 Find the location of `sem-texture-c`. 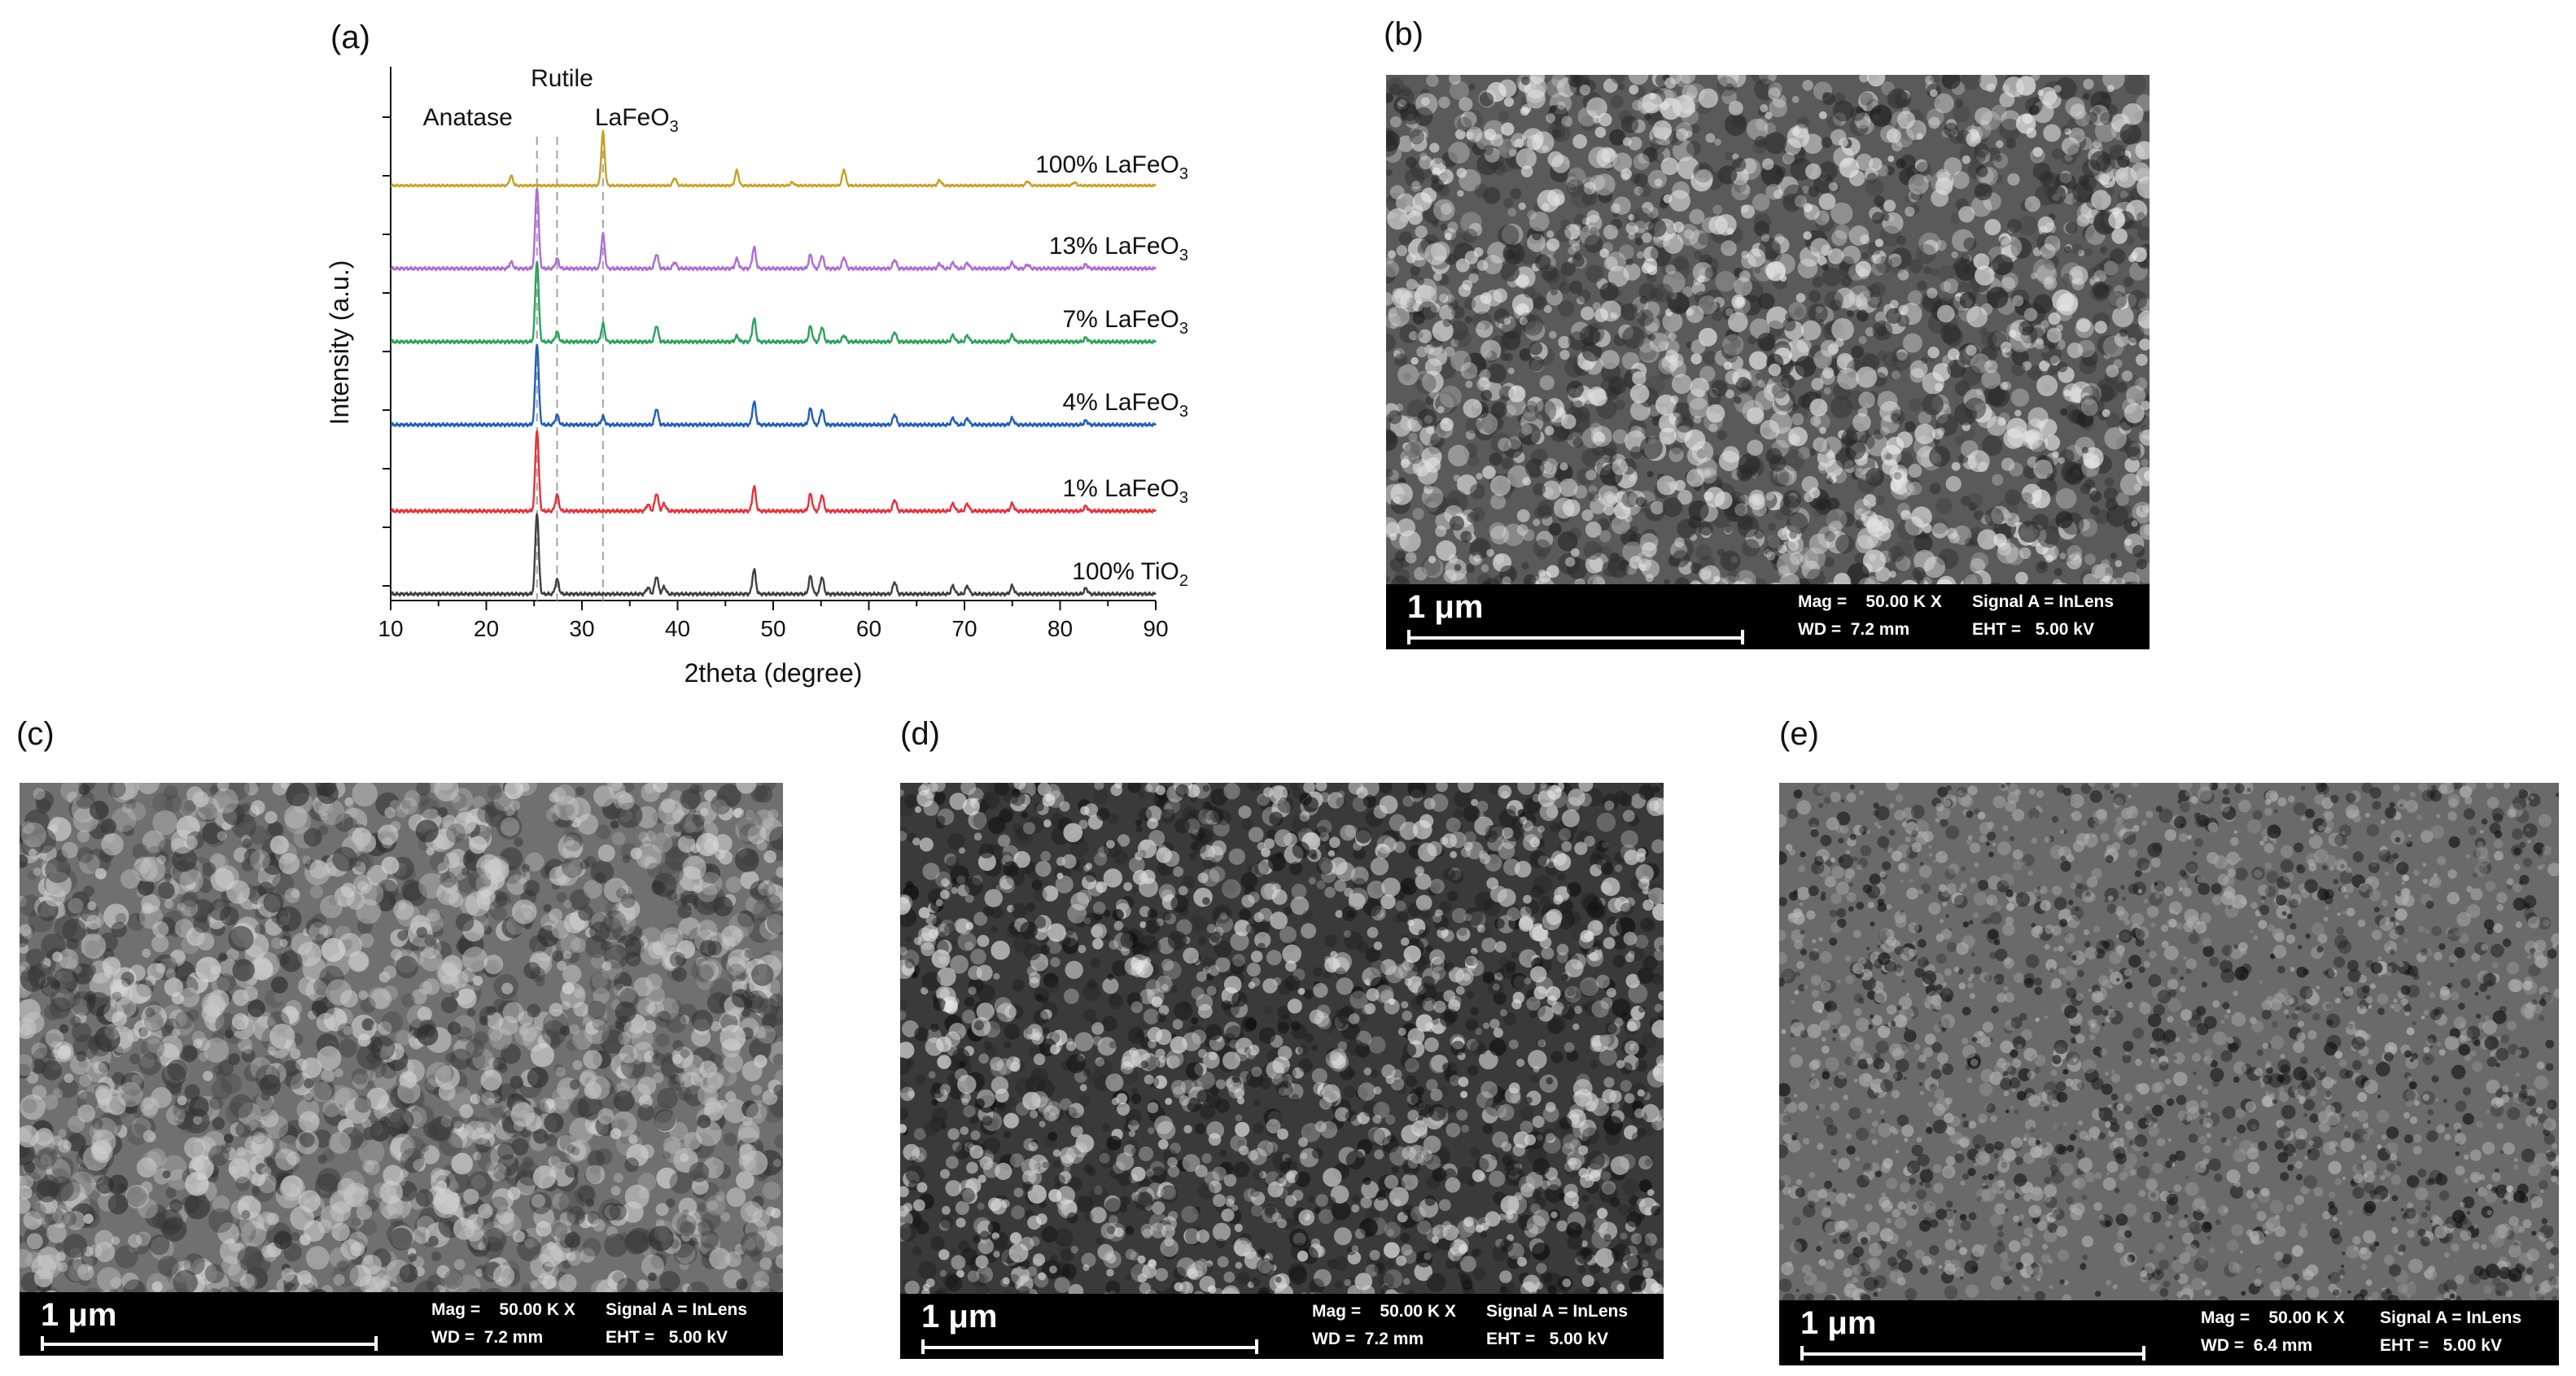

sem-texture-c is located at coordinates (401, 1069).